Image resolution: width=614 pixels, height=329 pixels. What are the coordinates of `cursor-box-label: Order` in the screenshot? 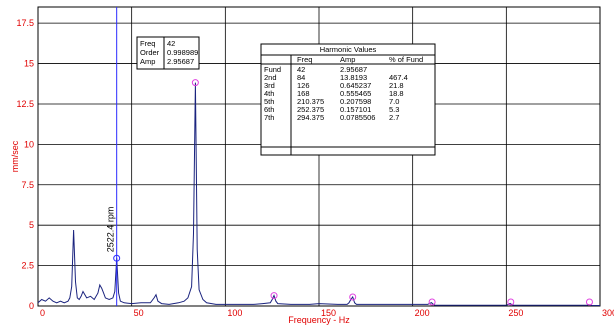 It's located at (150, 52).